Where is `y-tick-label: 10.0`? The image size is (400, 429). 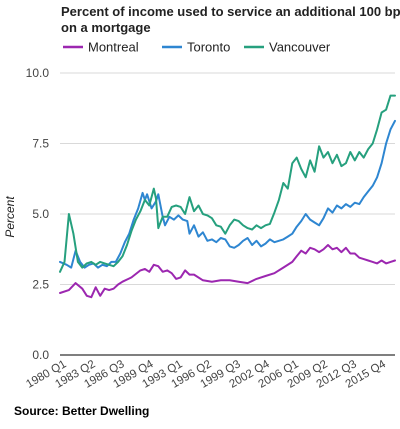 y-tick-label: 10.0 is located at coordinates (38, 73).